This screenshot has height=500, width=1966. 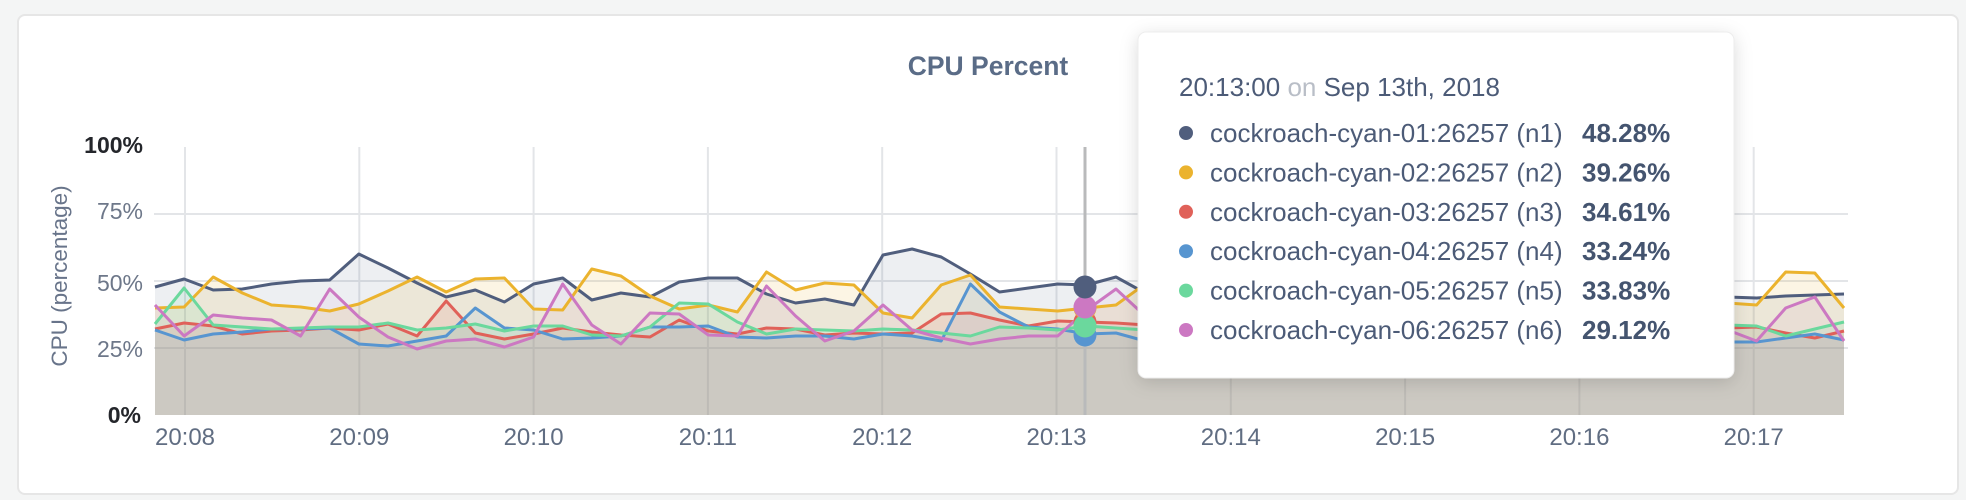 I want to click on svg-text: 0%, so click(x=124, y=415).